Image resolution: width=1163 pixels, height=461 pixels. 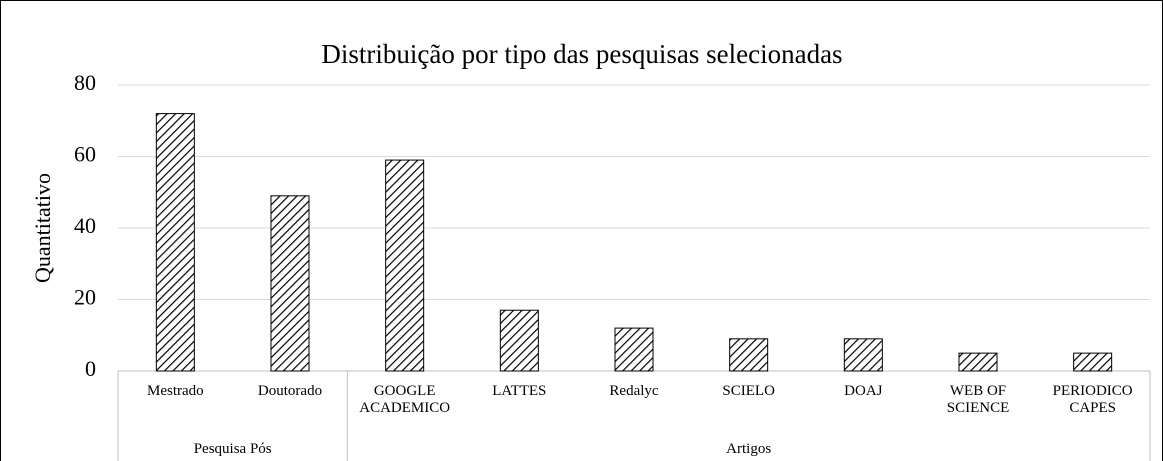 I want to click on x-tick-label: Redalyc, so click(x=634, y=391).